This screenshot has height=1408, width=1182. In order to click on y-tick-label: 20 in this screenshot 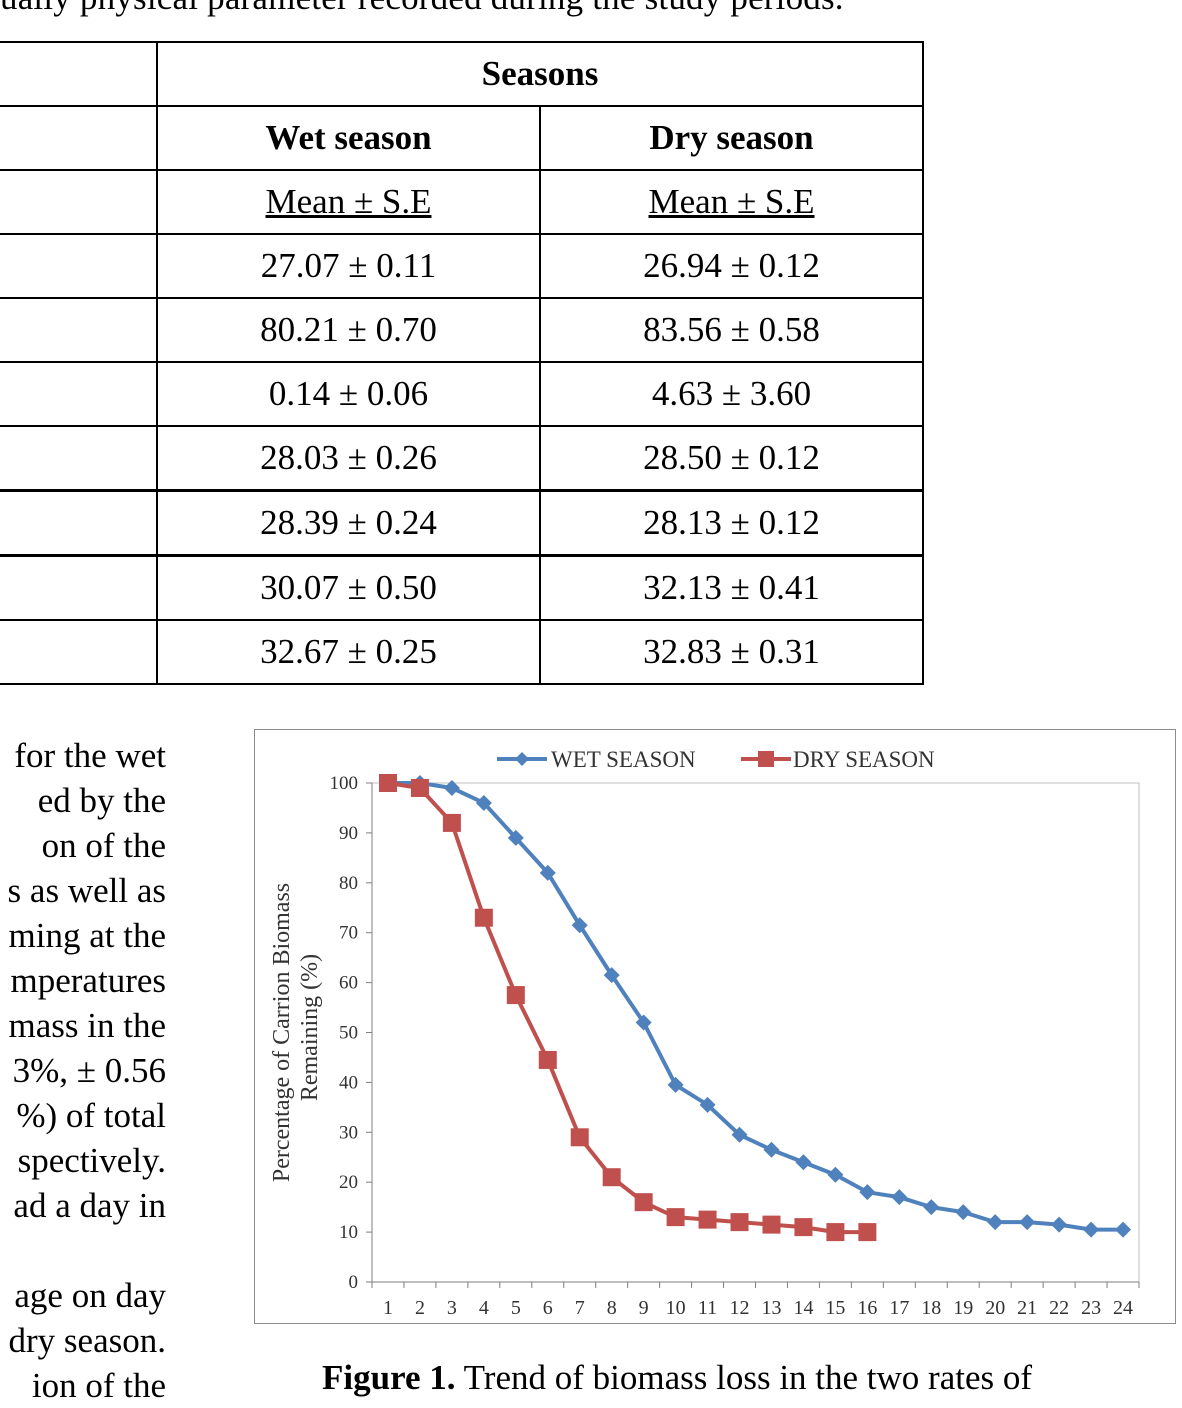, I will do `click(348, 1182)`.